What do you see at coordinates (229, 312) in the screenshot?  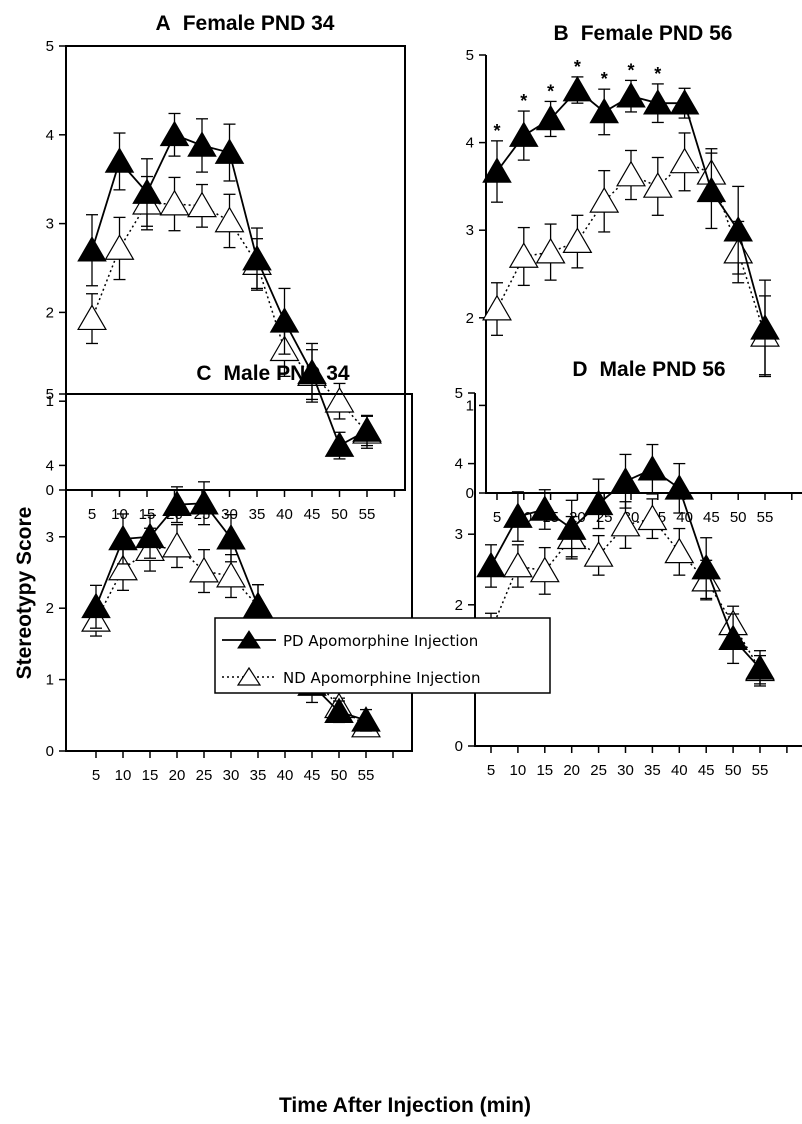 I see `series-nd` at bounding box center [229, 312].